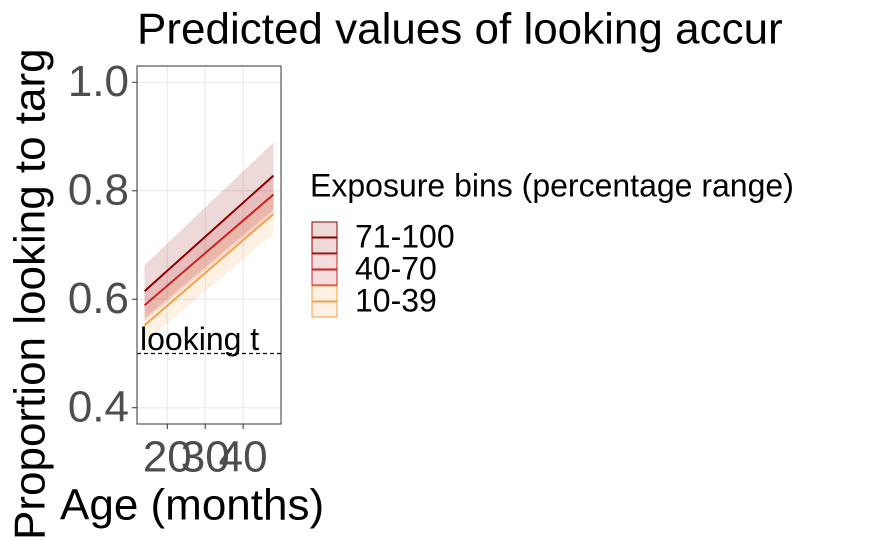  What do you see at coordinates (460, 29) in the screenshot?
I see `chart-title: Predicted values of looking accur` at bounding box center [460, 29].